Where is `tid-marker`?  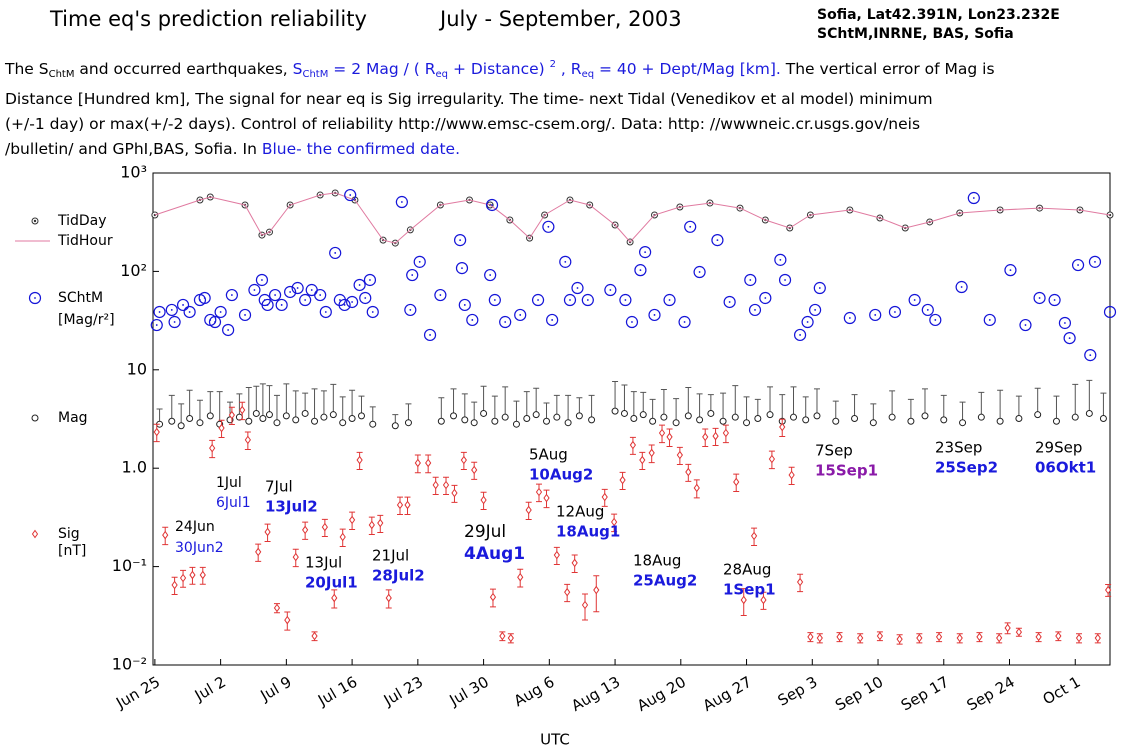 tid-marker is located at coordinates (155, 215).